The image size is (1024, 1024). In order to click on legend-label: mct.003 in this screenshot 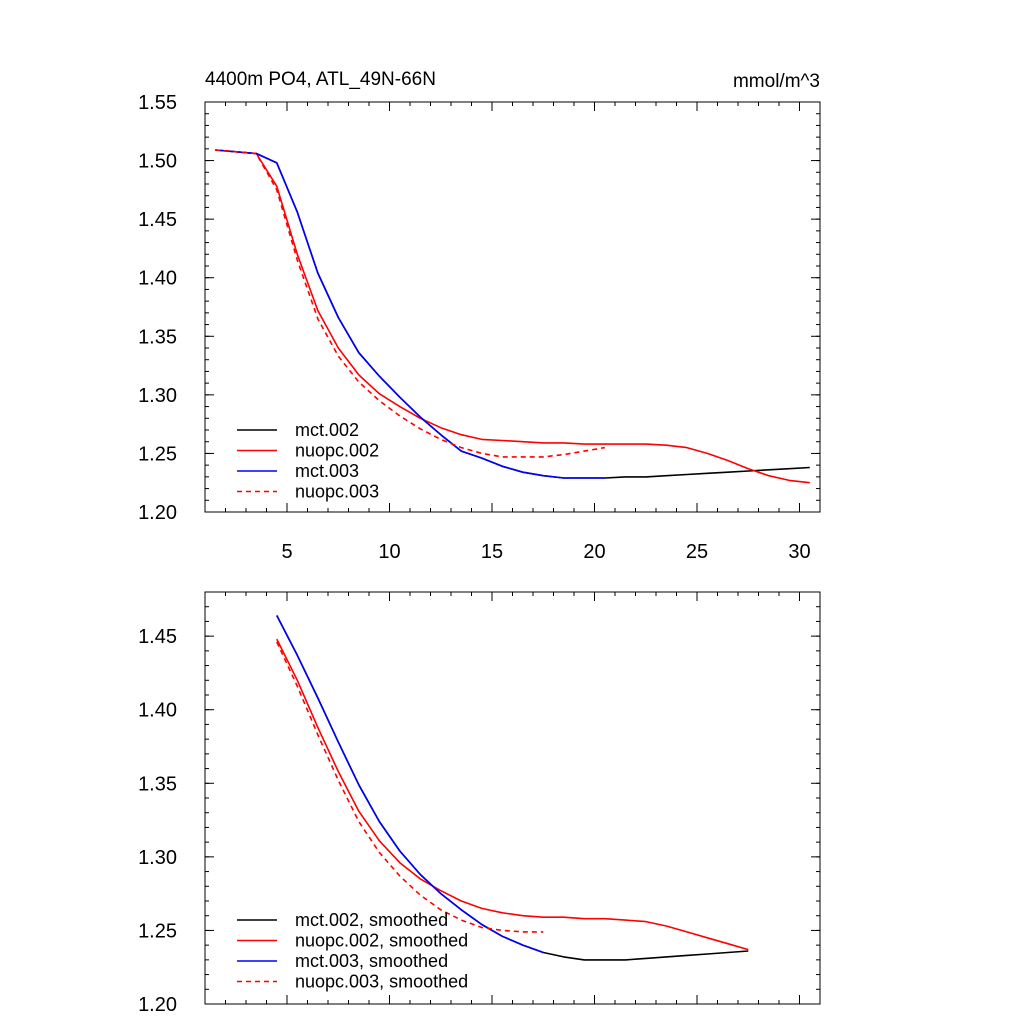, I will do `click(327, 471)`.